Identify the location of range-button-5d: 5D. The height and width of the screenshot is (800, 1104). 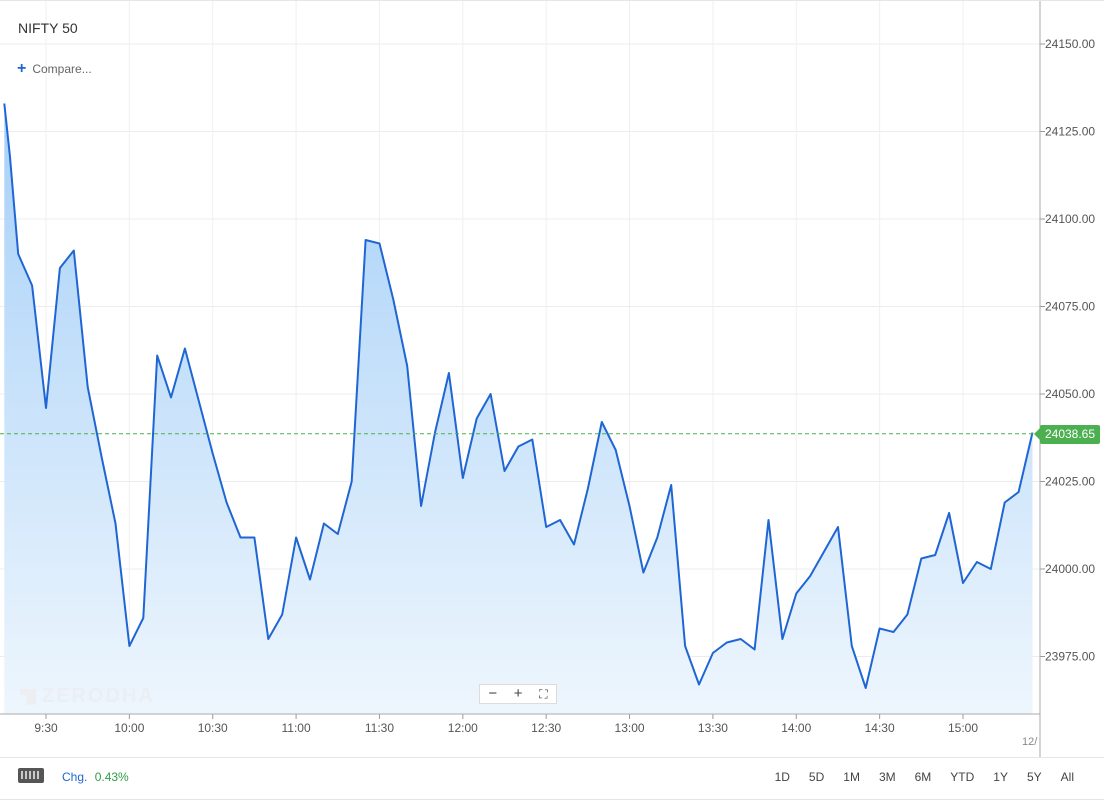
(816, 777).